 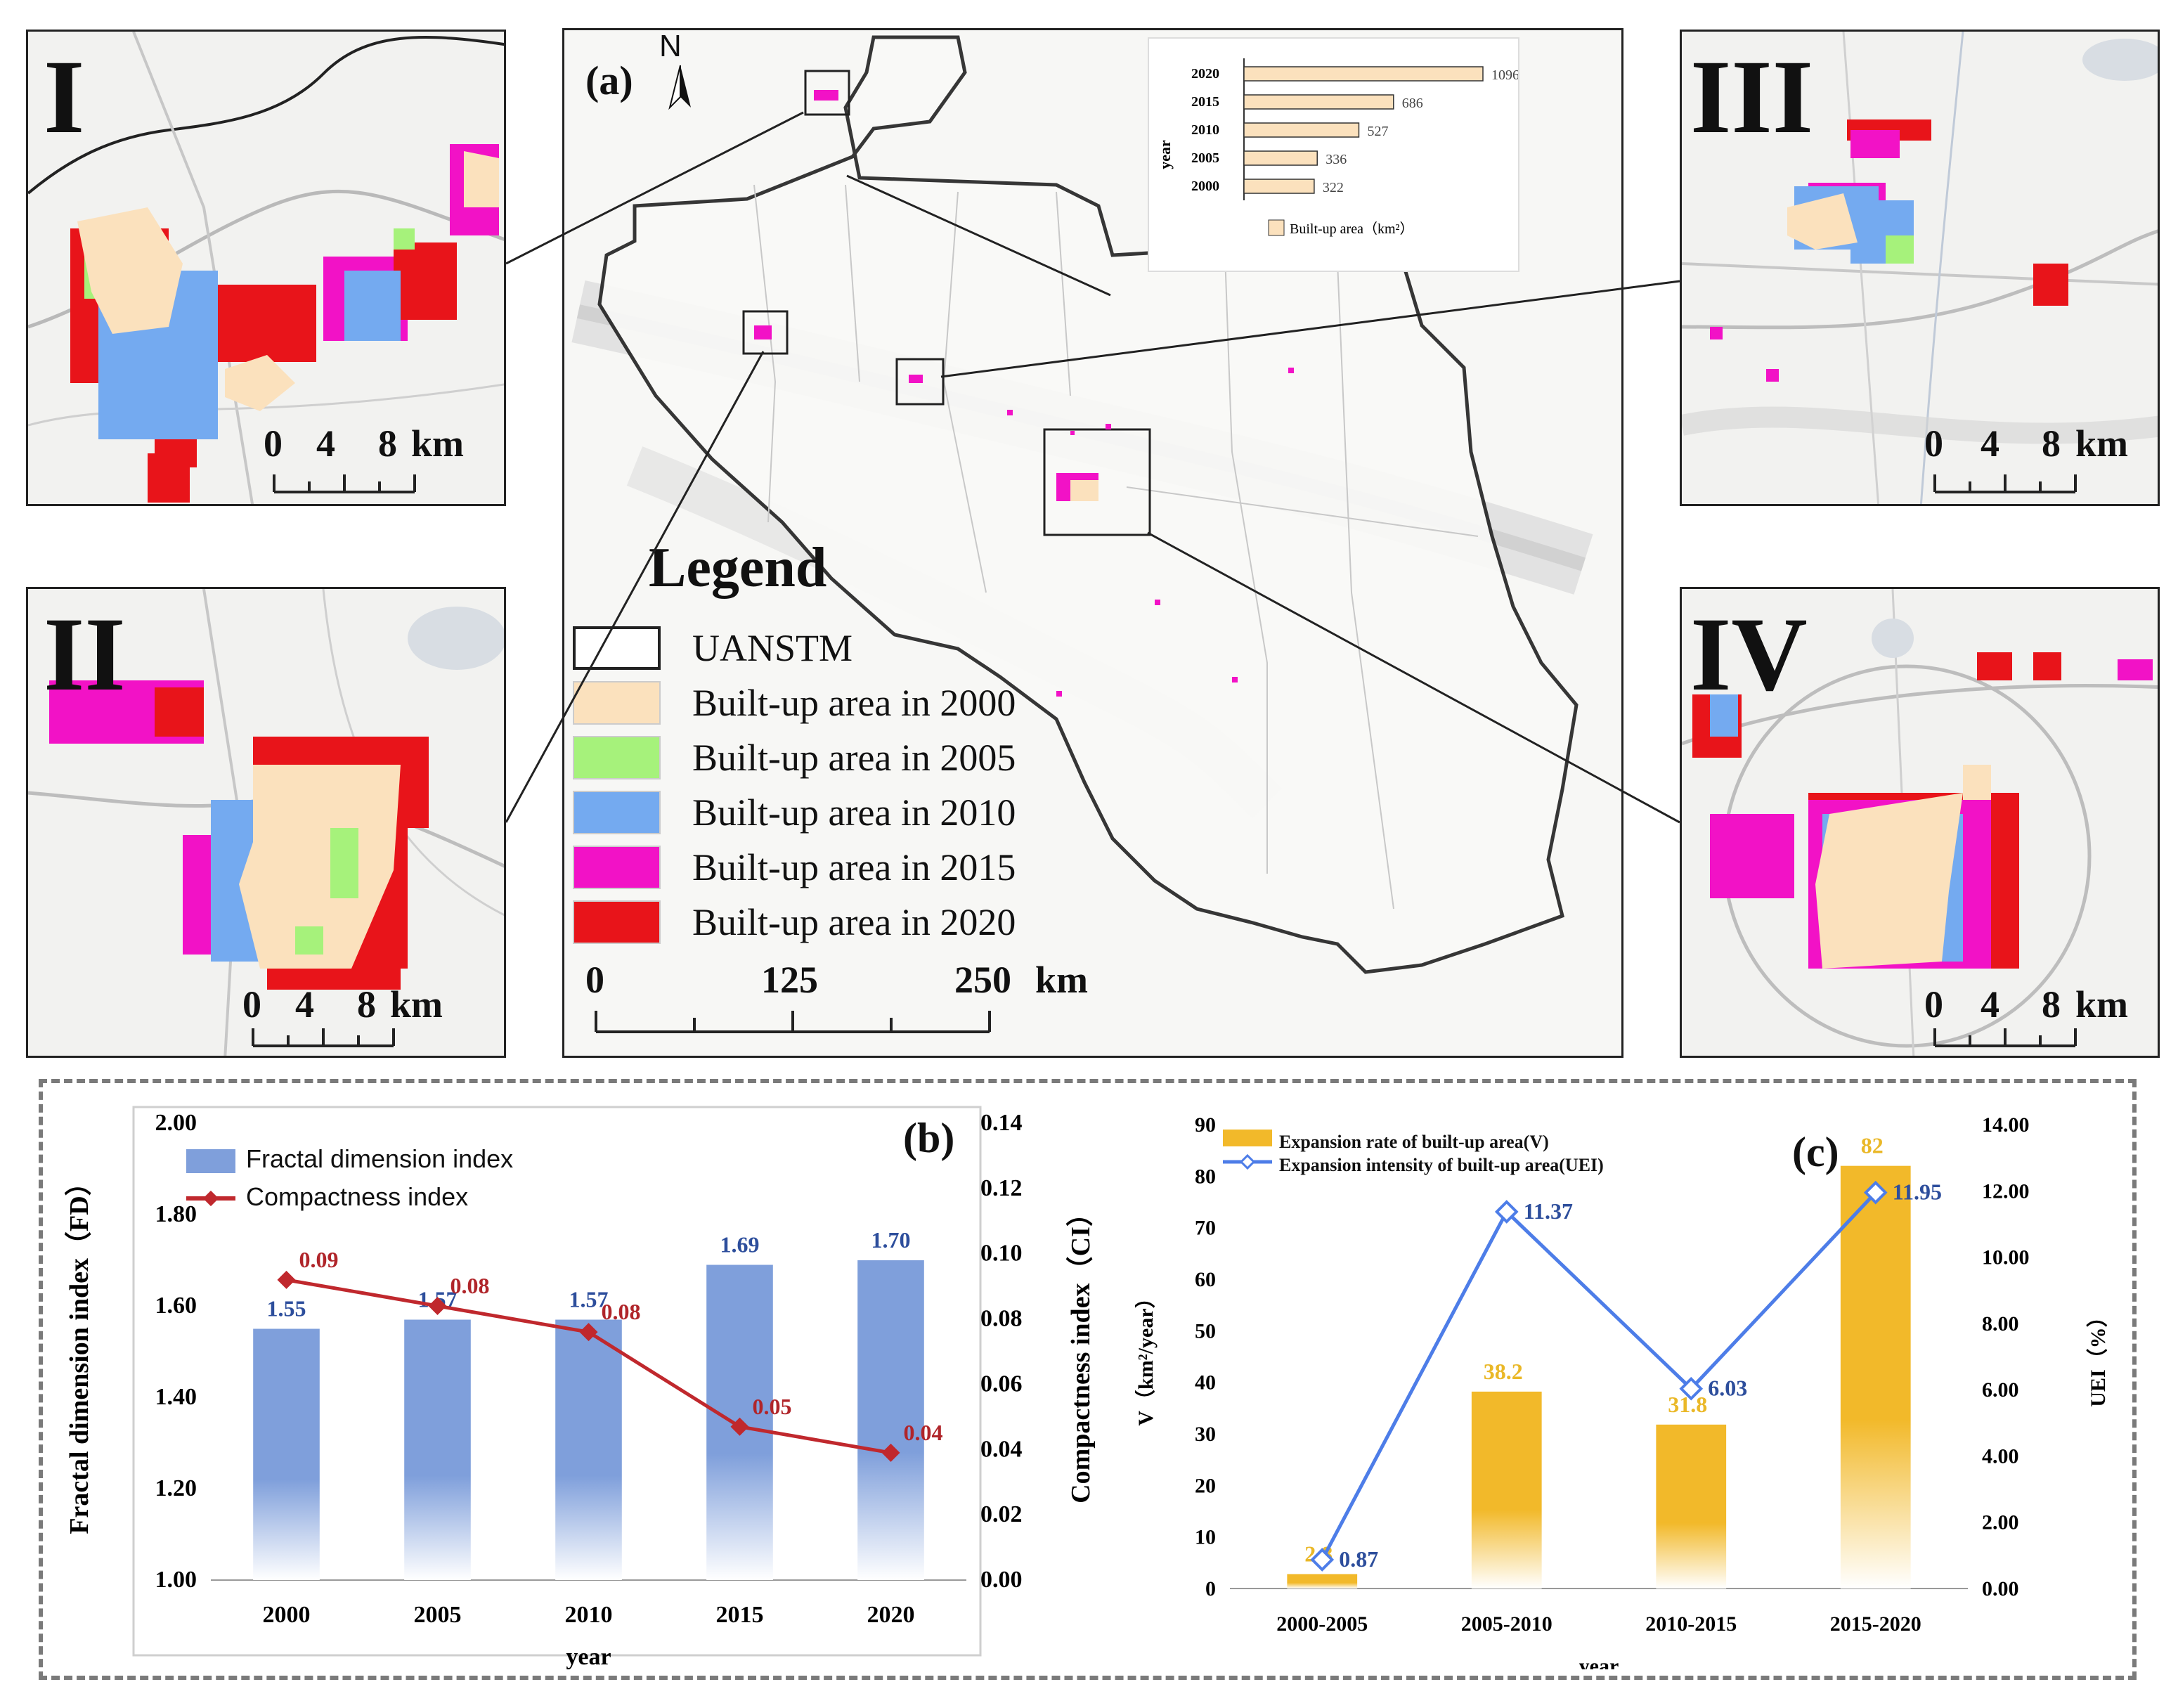 What do you see at coordinates (2000, 1522) in the screenshot?
I see `y-right-tick: 2.00` at bounding box center [2000, 1522].